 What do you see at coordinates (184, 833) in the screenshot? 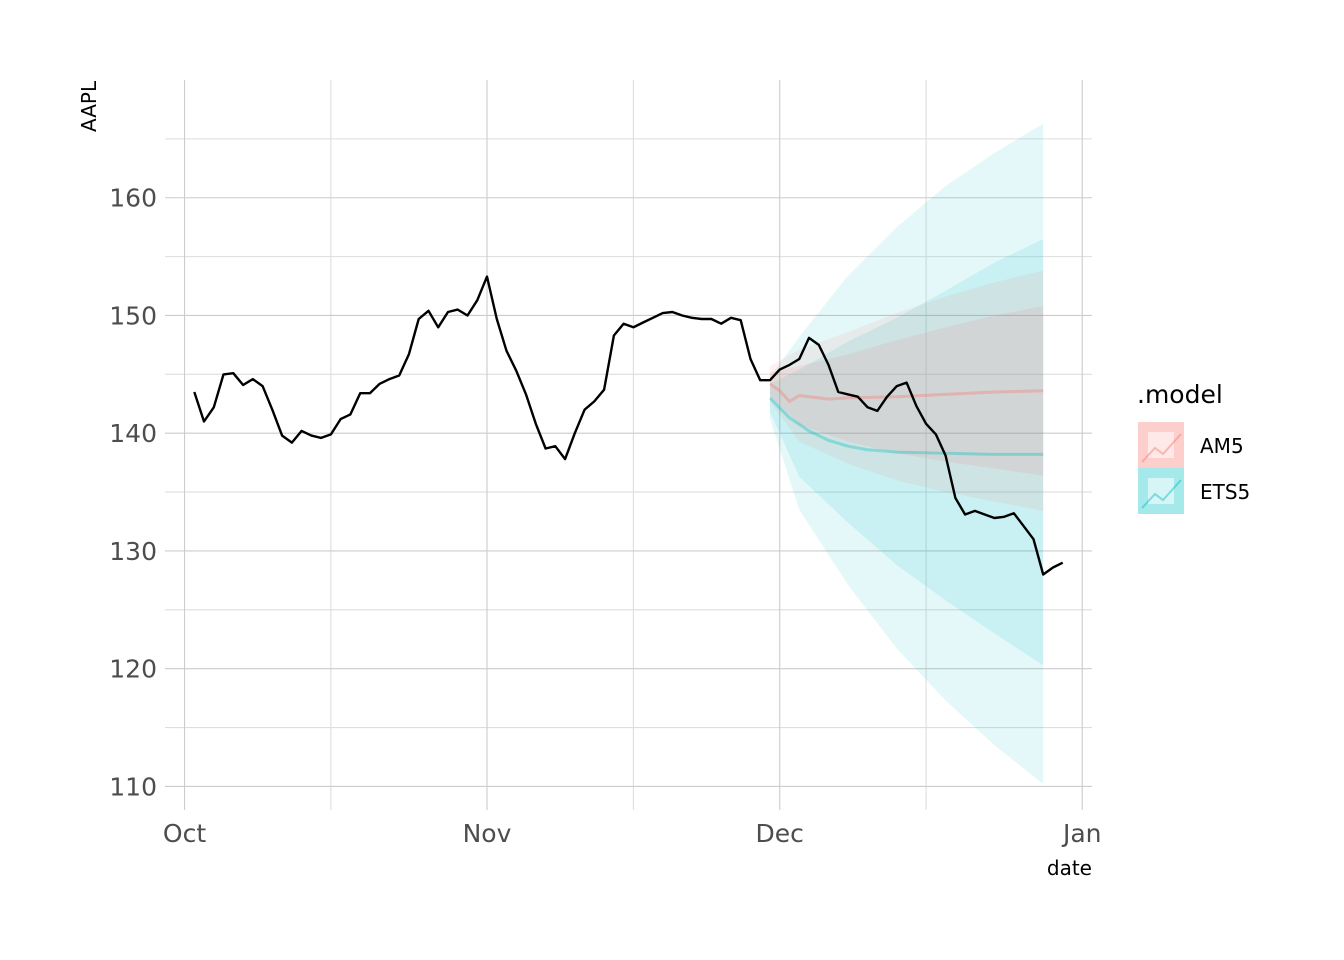
I see `x-tick-label: Oct` at bounding box center [184, 833].